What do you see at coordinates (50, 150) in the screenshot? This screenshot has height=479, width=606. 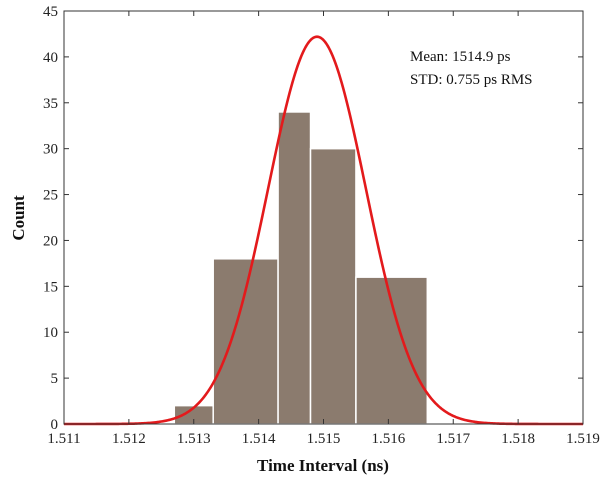 I see `y-tick-label-6: 30` at bounding box center [50, 150].